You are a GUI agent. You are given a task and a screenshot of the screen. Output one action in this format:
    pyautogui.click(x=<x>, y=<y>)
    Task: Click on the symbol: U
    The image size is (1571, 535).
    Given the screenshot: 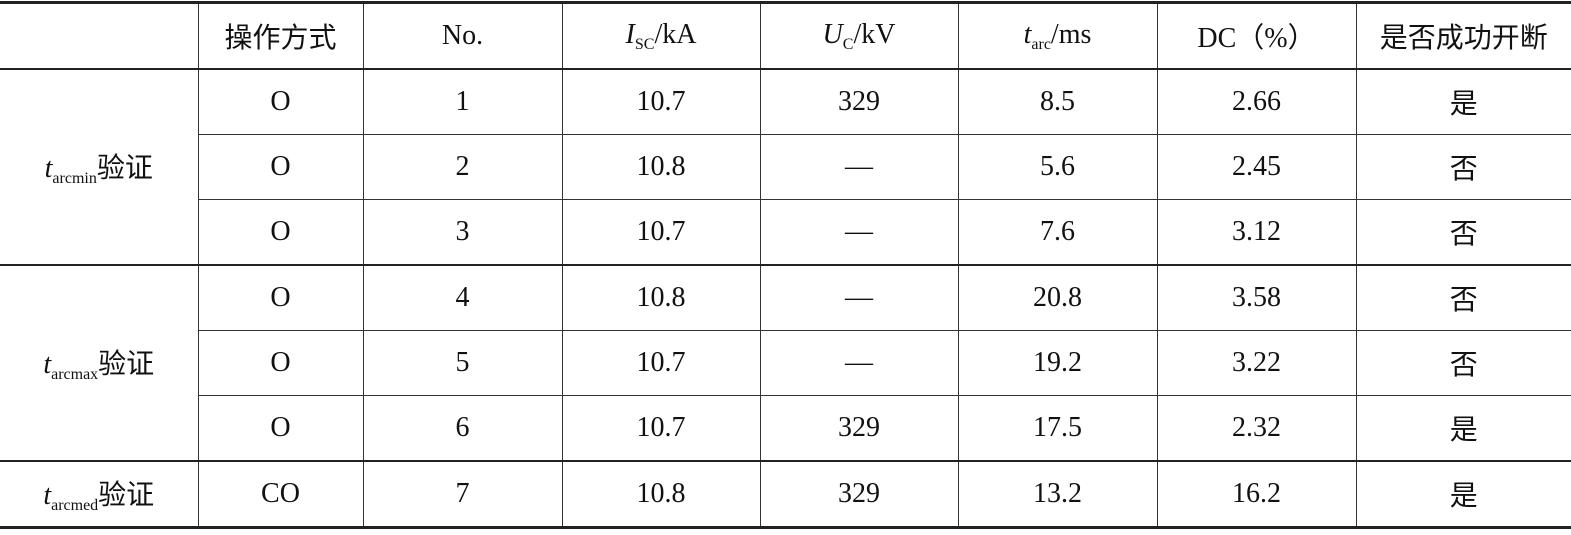 What is the action you would take?
    pyautogui.click(x=832, y=34)
    